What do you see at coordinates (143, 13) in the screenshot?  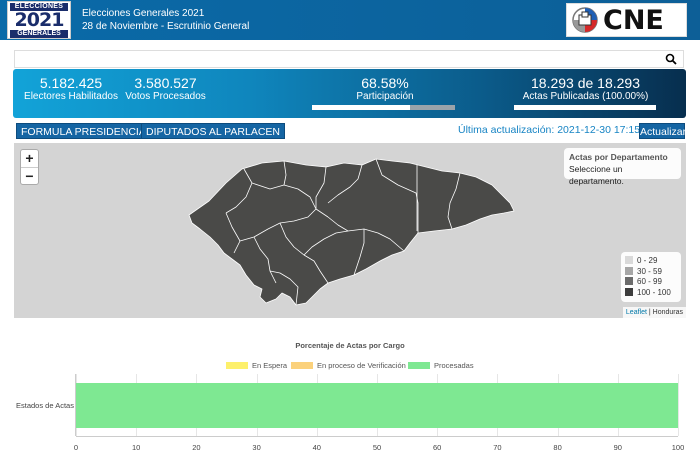 I see `page-title: Elecciones Generales 2021` at bounding box center [143, 13].